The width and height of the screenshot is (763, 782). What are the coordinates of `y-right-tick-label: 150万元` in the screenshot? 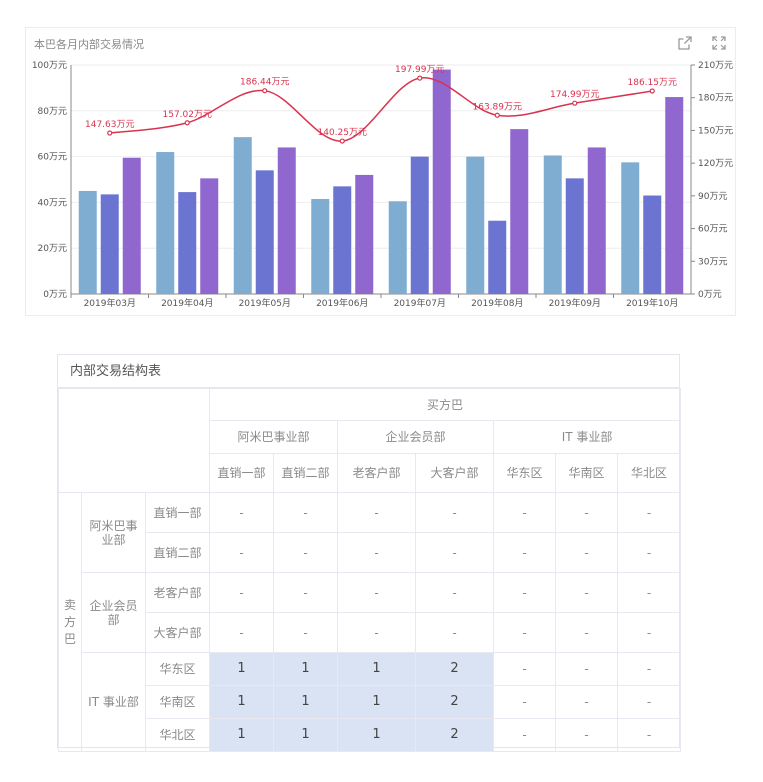 It's located at (715, 131).